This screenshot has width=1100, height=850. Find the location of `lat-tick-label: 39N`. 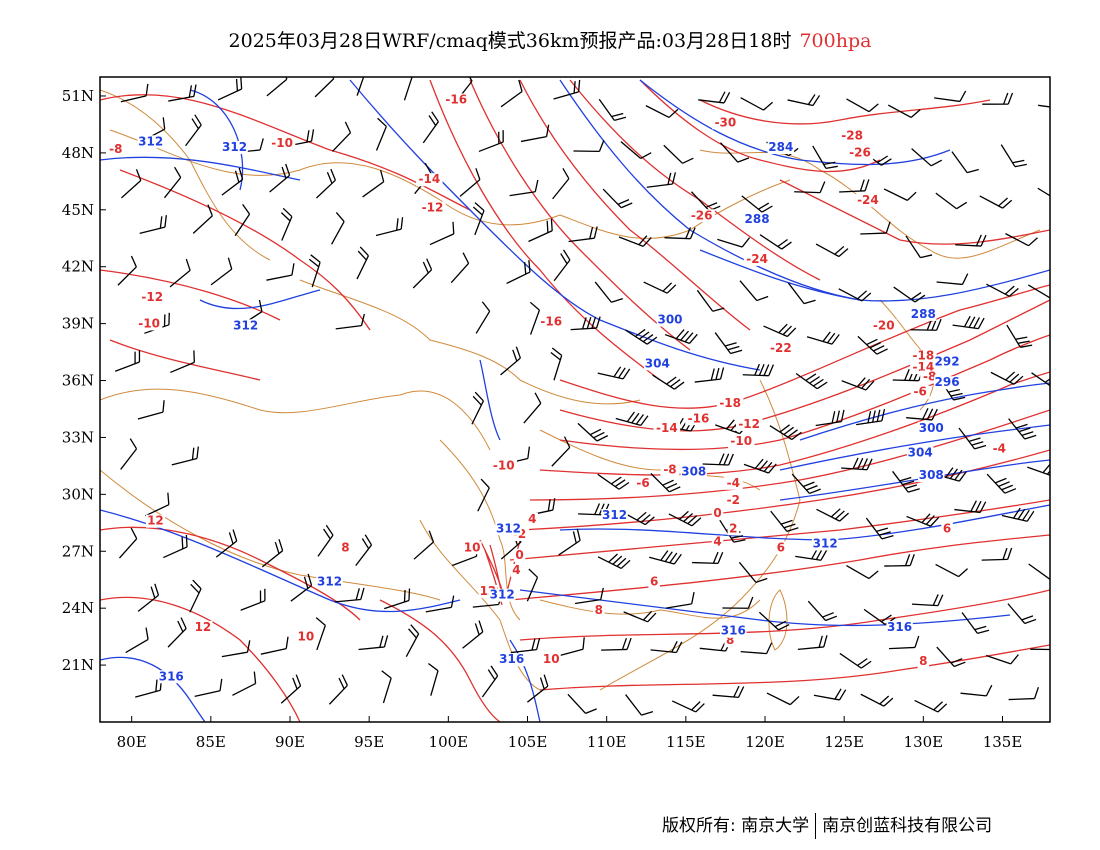

lat-tick-label: 39N is located at coordinates (78, 324).